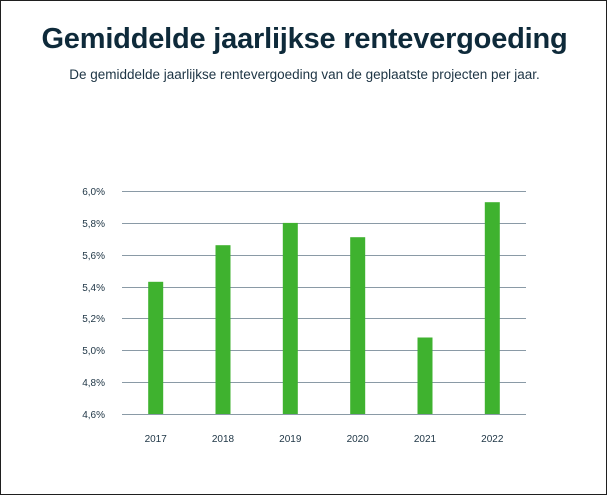 This screenshot has width=607, height=495. I want to click on x-tick-label: 2021, so click(425, 439).